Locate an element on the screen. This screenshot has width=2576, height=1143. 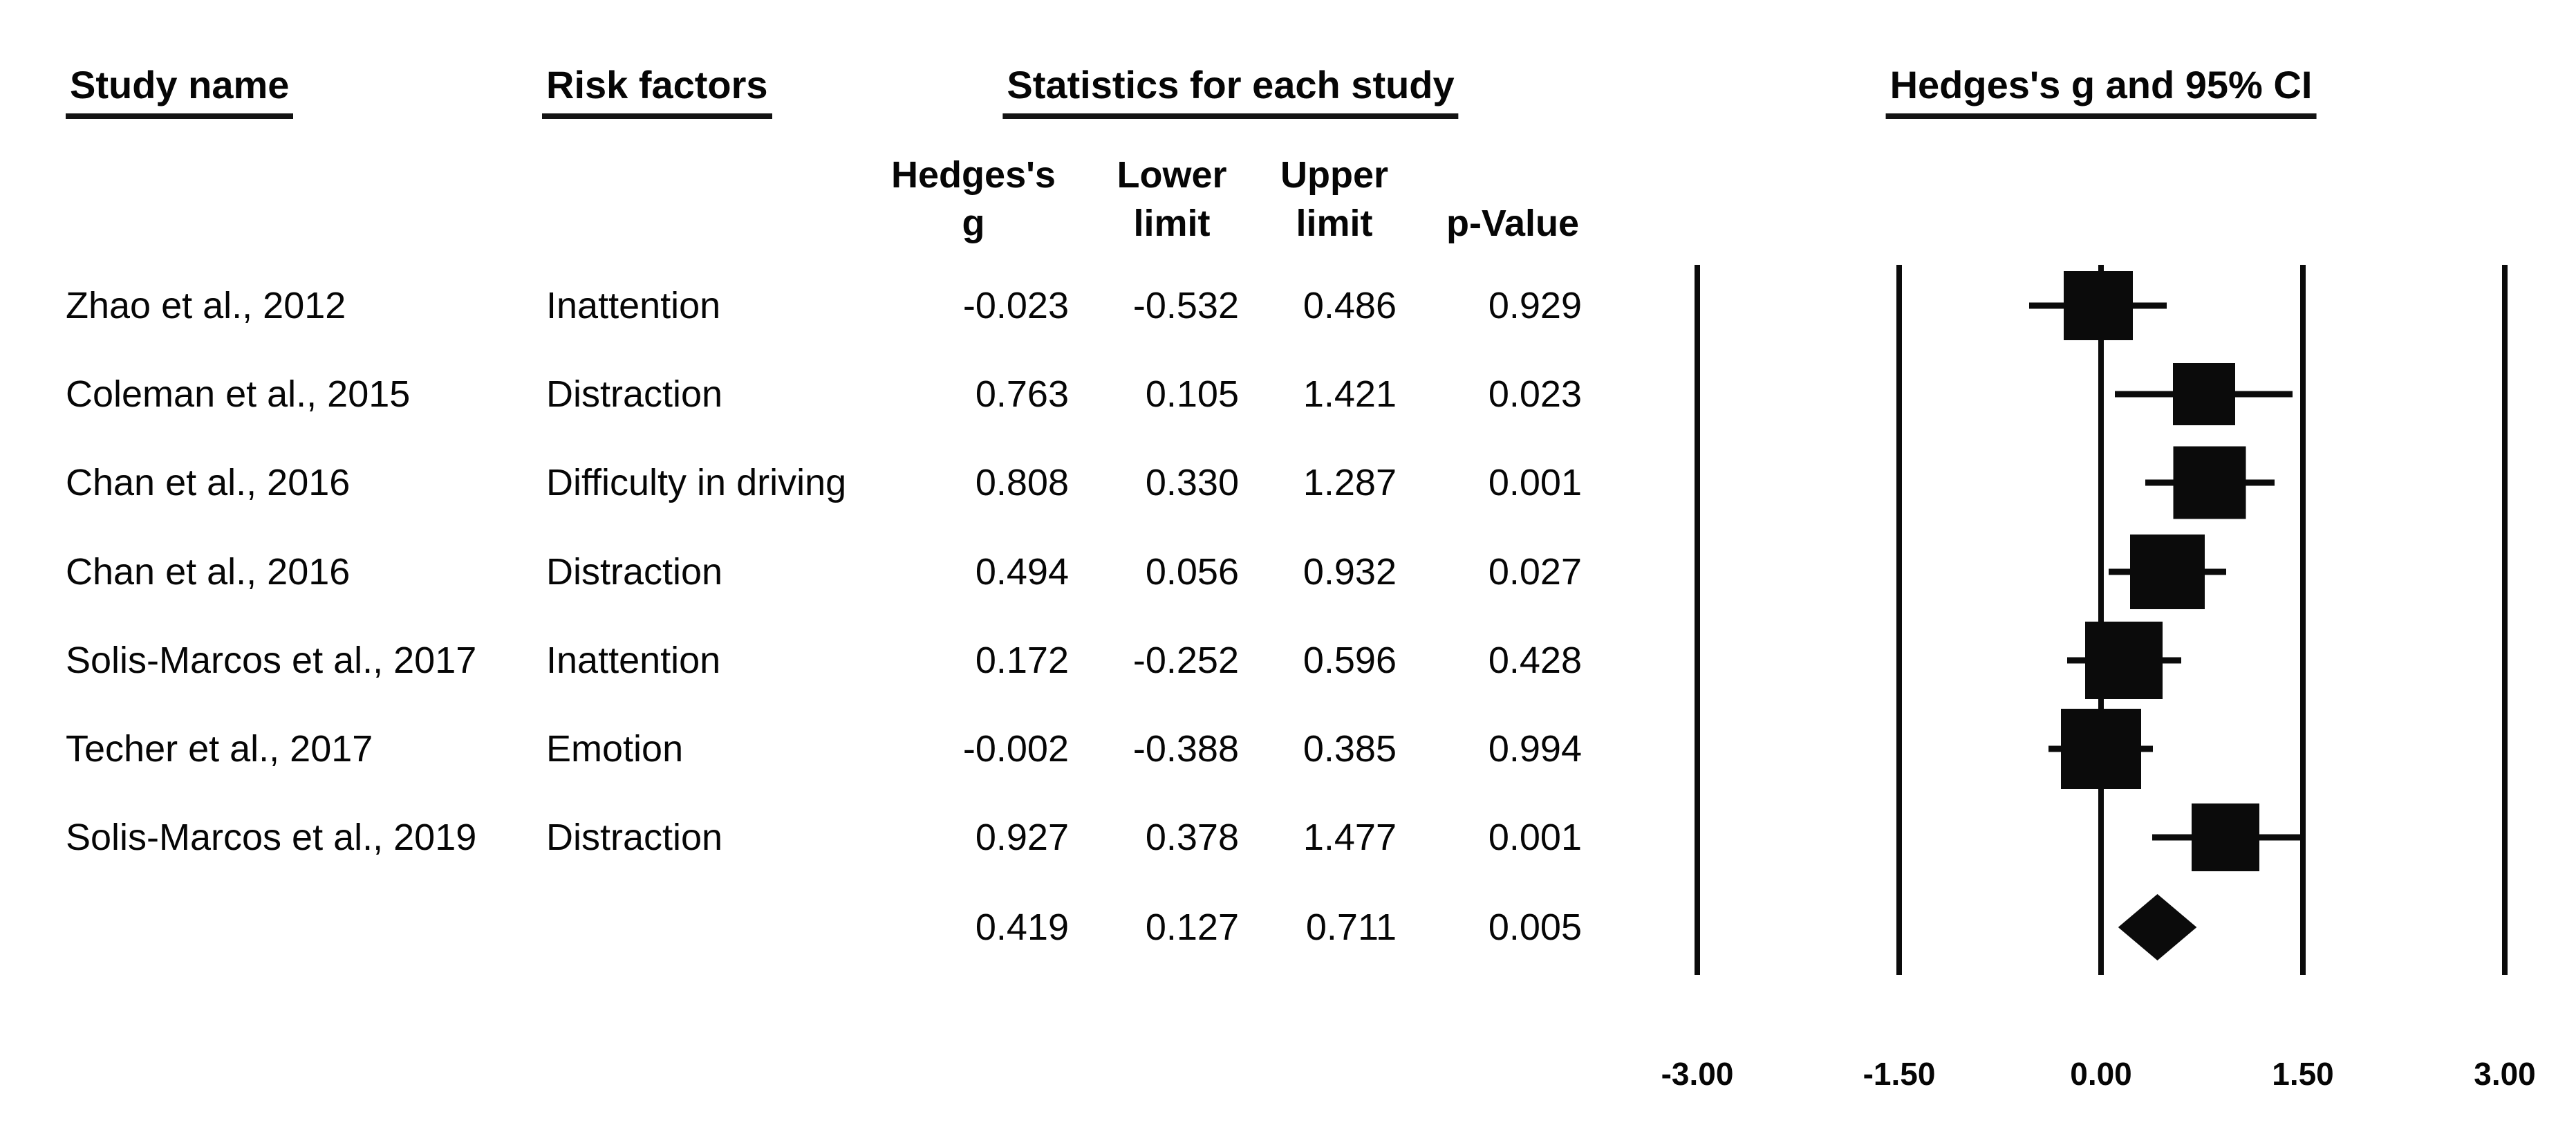
lower-limit-cell: -0.388 is located at coordinates (1185, 749).